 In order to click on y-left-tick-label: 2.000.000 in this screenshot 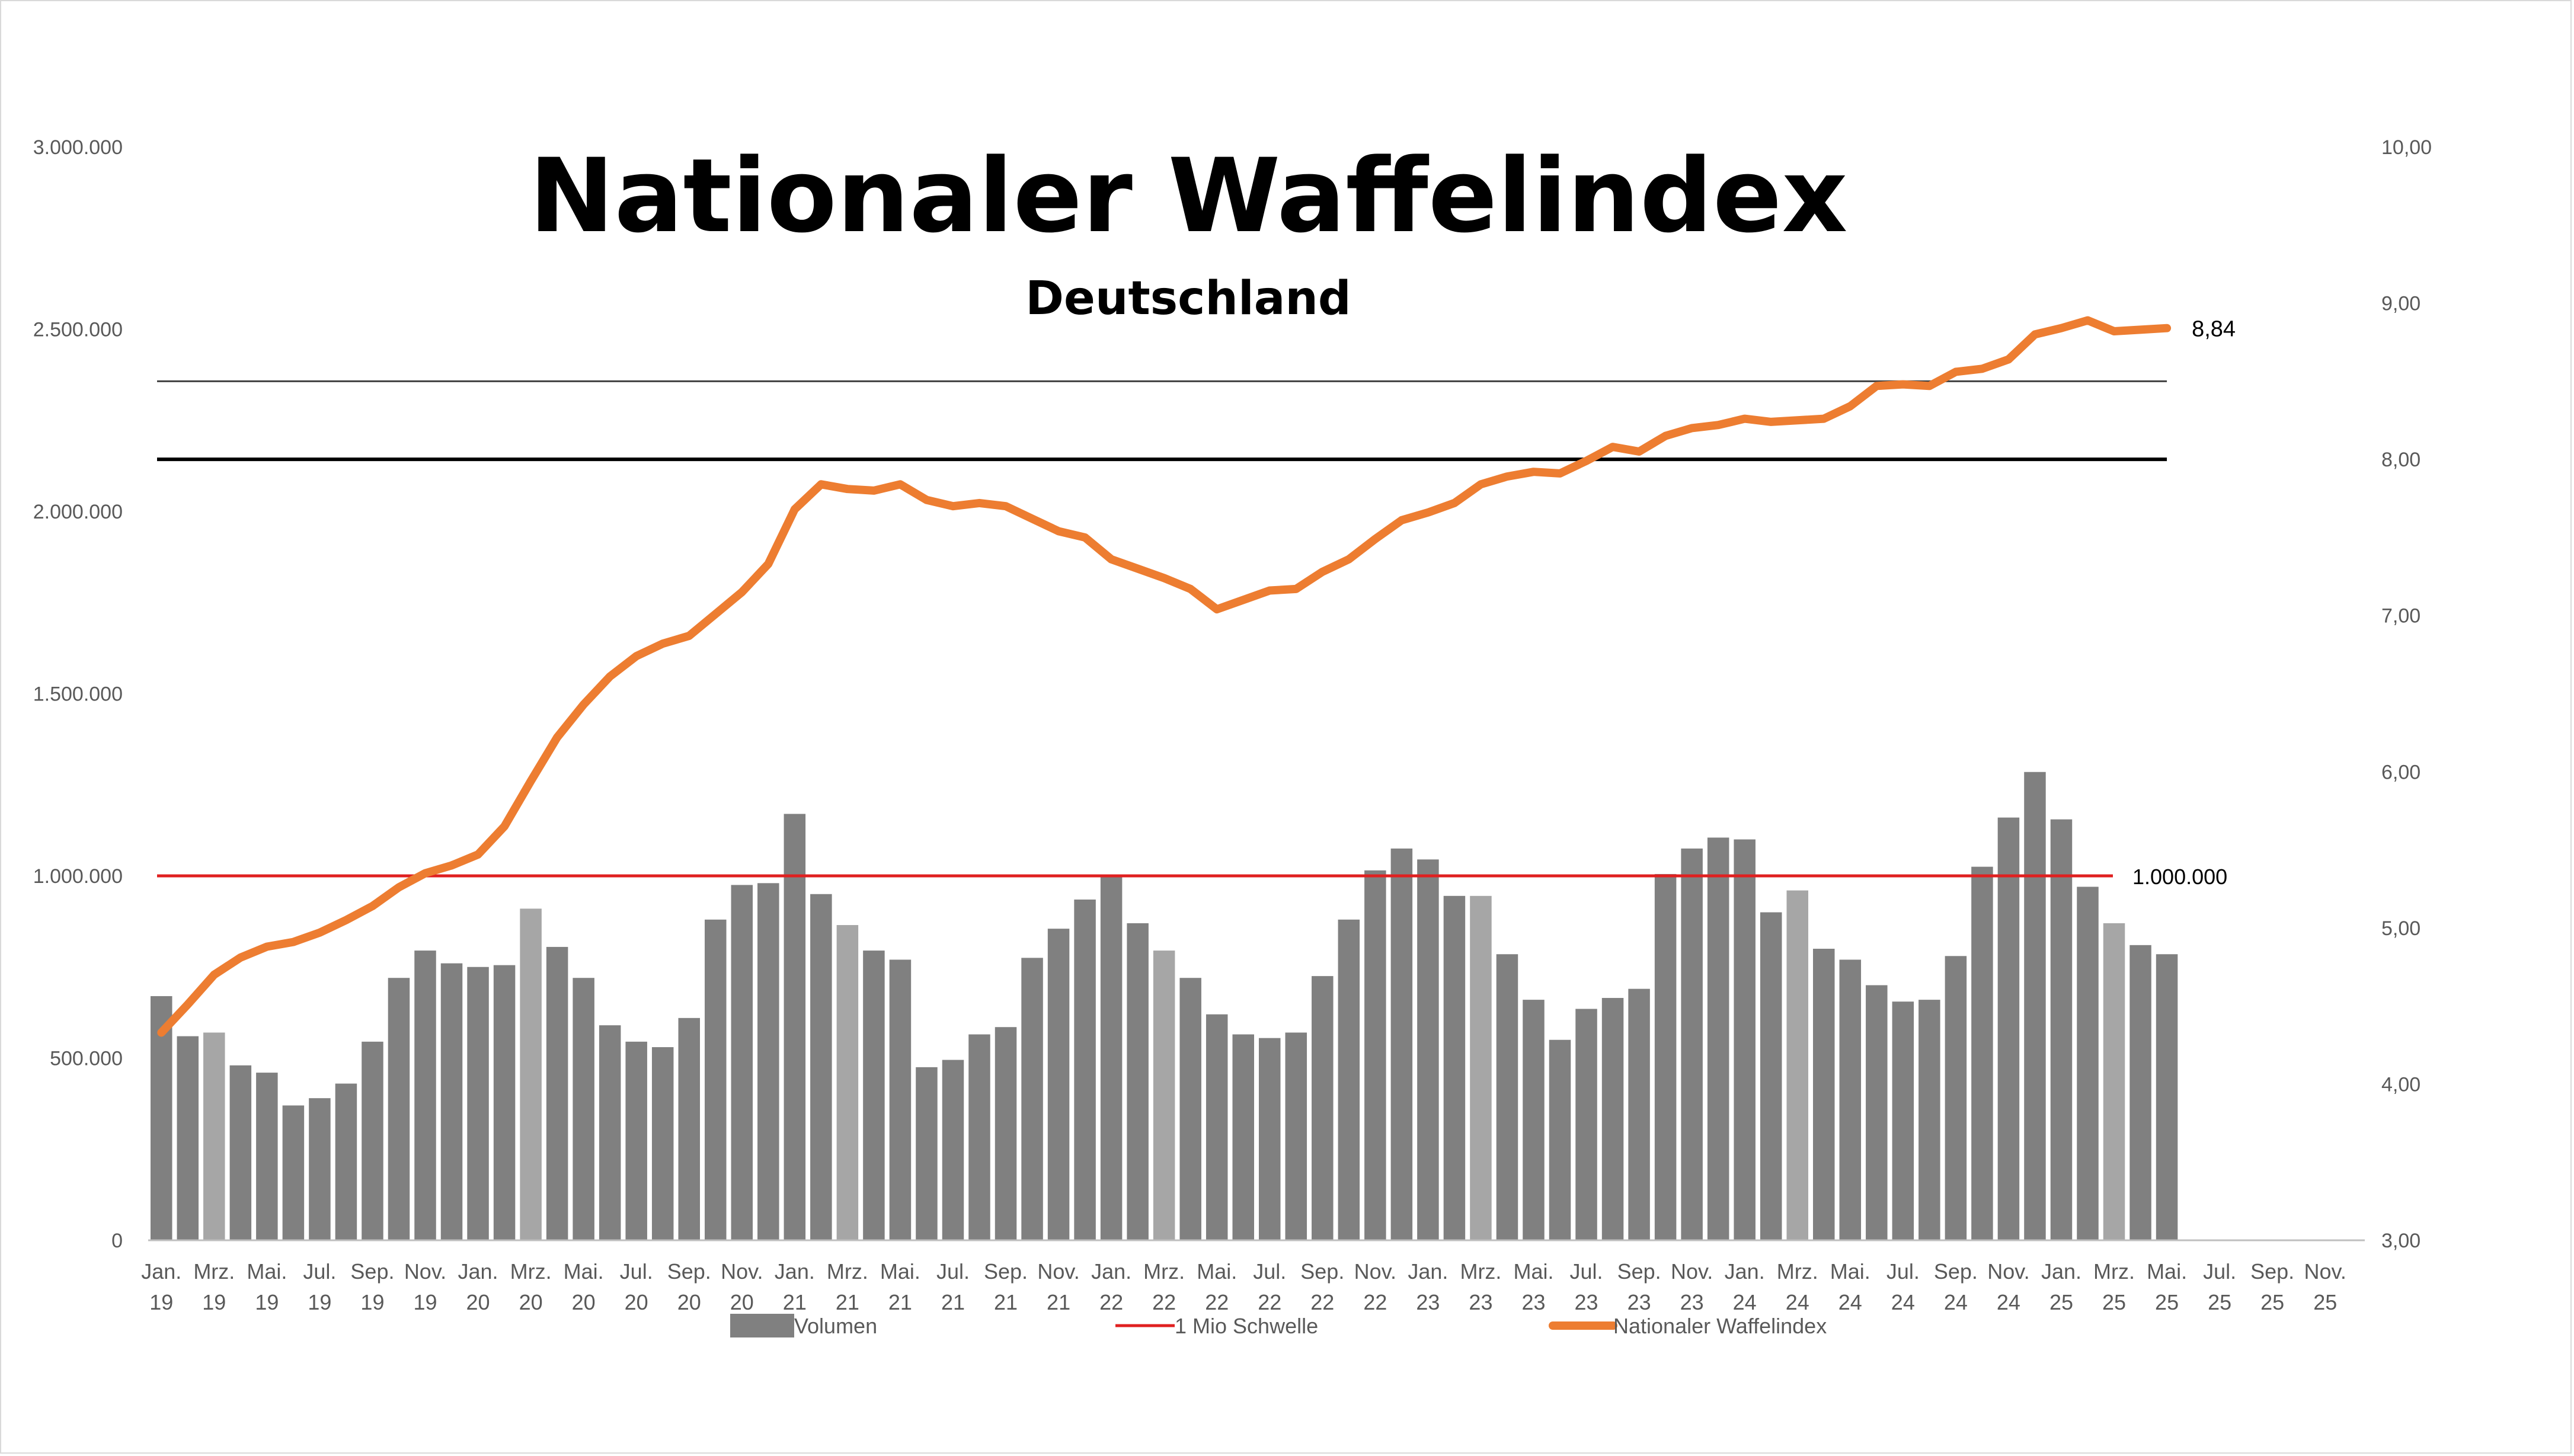, I will do `click(78, 512)`.